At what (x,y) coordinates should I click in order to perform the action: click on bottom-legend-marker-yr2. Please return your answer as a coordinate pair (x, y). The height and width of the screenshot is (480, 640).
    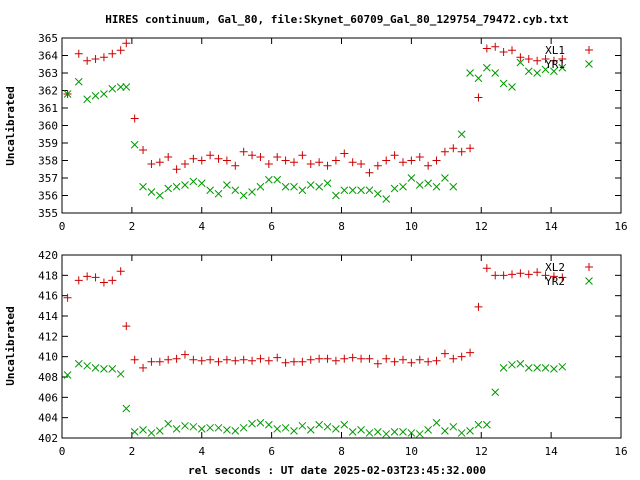
    Looking at the image, I should click on (589, 281).